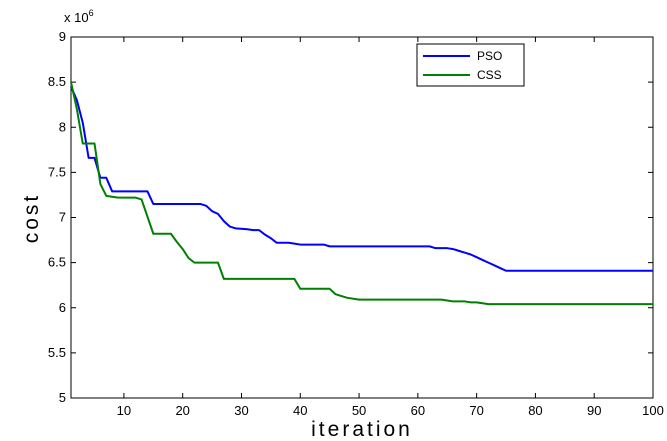 This screenshot has height=441, width=667. Describe the element at coordinates (31, 218) in the screenshot. I see `y-axis-label: cost` at that location.